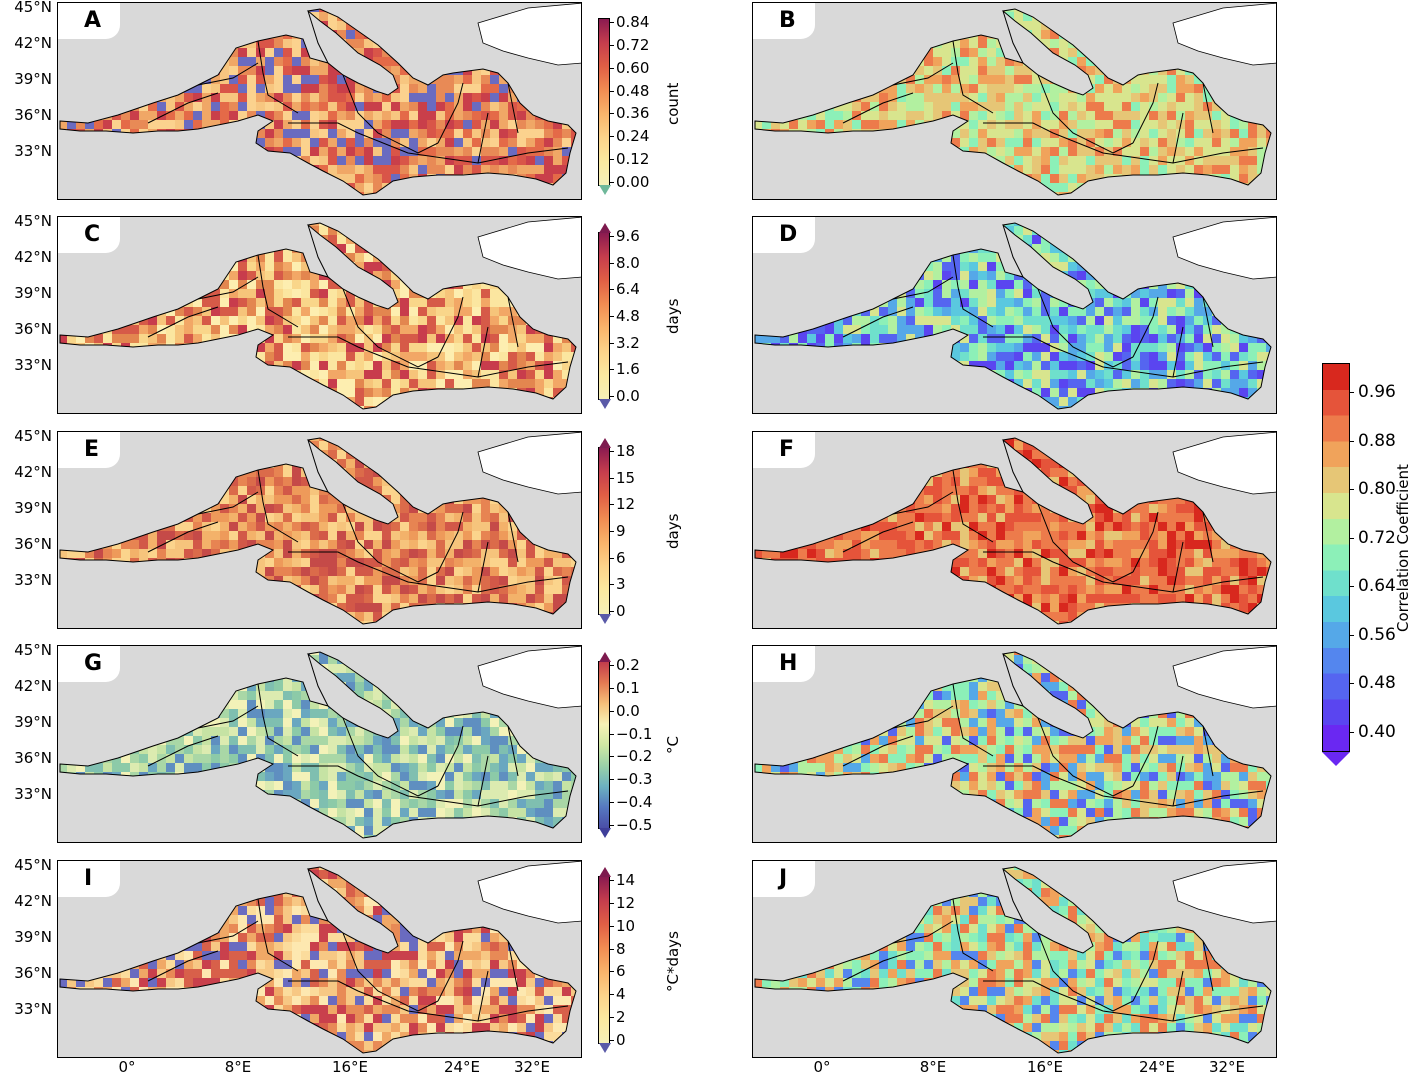 The height and width of the screenshot is (1079, 1417). I want to click on colorbar-extend-triangle, so click(1336, 759).